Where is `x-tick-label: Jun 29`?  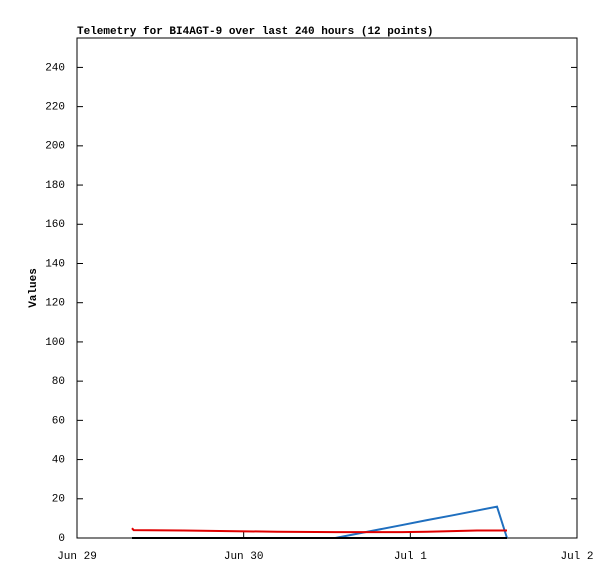
x-tick-label: Jun 29 is located at coordinates (77, 557).